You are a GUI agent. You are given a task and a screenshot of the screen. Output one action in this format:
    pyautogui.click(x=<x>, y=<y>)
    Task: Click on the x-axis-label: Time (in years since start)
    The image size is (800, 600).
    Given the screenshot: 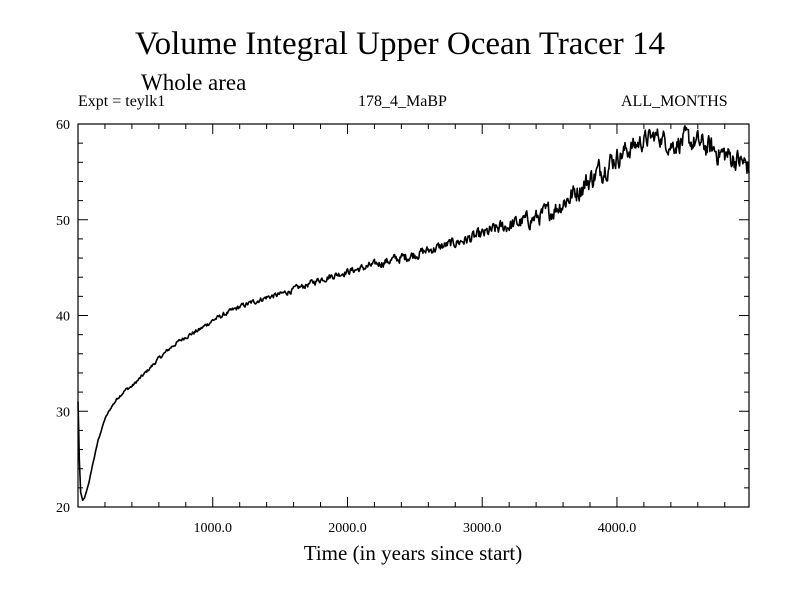 What is the action you would take?
    pyautogui.click(x=413, y=553)
    